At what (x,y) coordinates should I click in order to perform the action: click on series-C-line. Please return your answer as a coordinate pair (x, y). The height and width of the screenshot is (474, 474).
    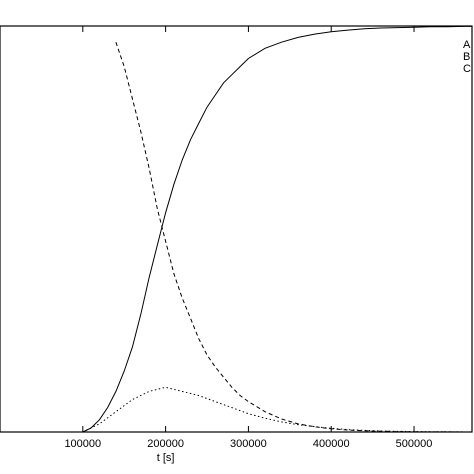
    Looking at the image, I should click on (277, 409).